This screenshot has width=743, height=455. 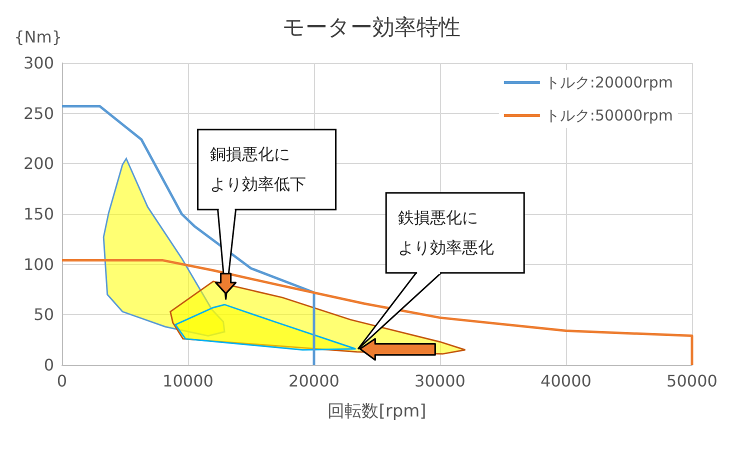 What do you see at coordinates (49, 365) in the screenshot?
I see `y-tick-label: 0` at bounding box center [49, 365].